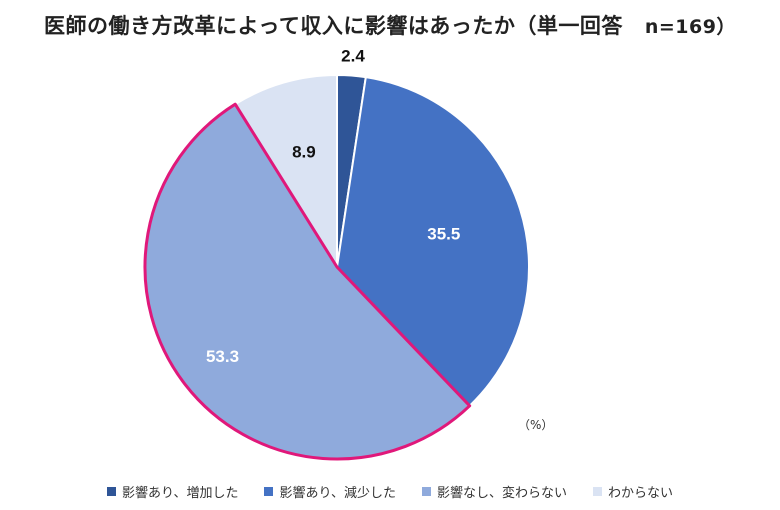 Image resolution: width=780 pixels, height=510 pixels. What do you see at coordinates (353, 56) in the screenshot?
I see `data-label-1: 2.4` at bounding box center [353, 56].